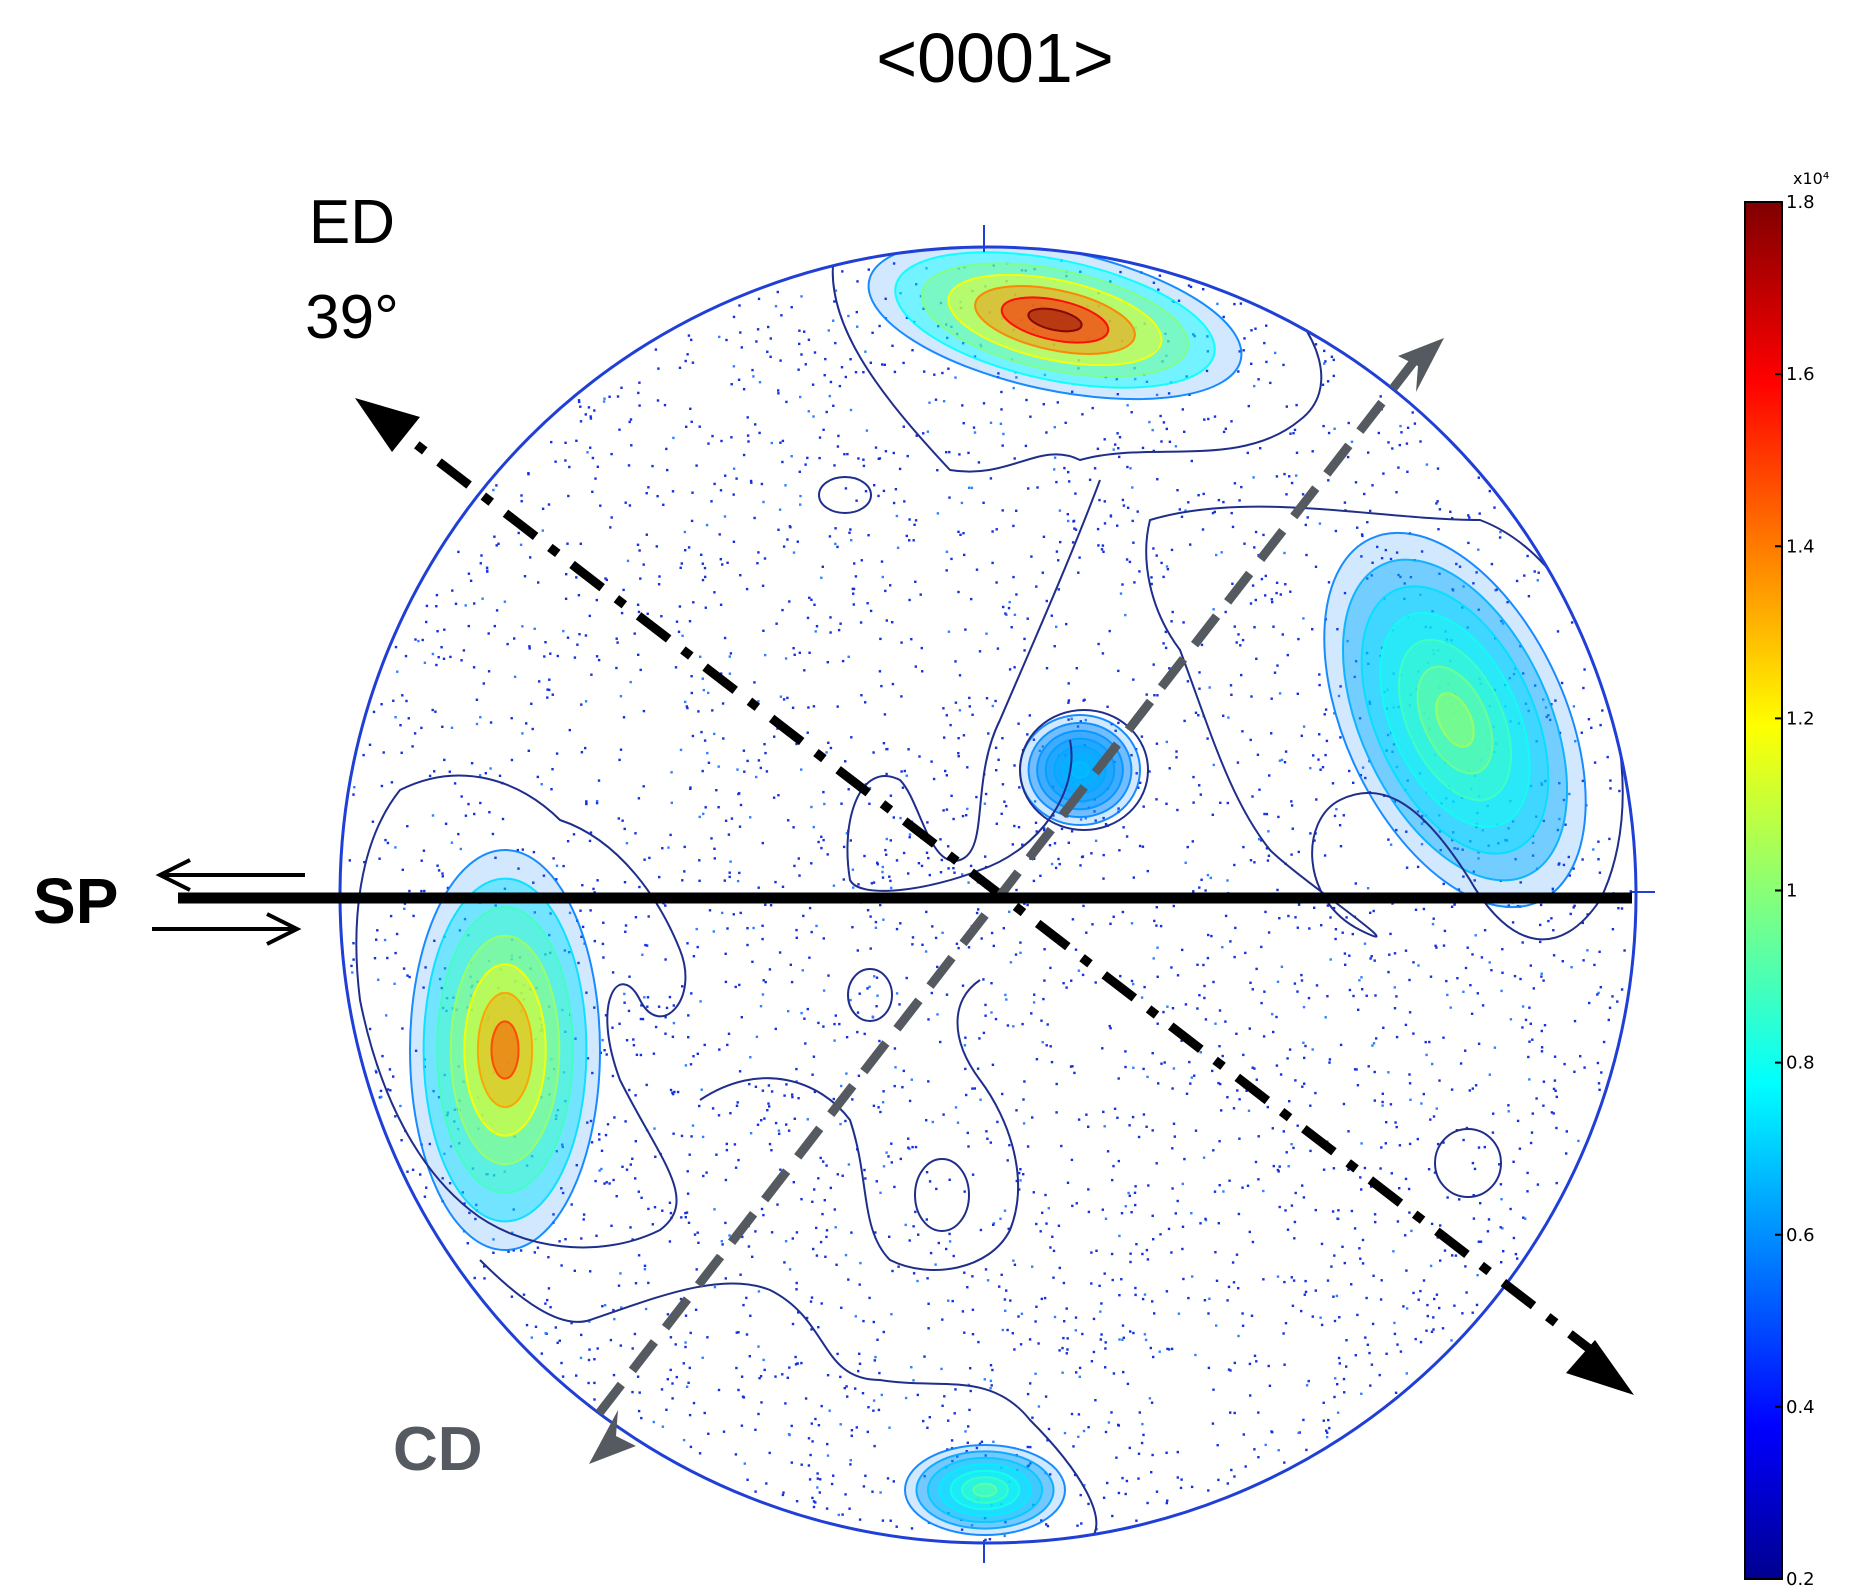 This screenshot has width=1859, height=1596. I want to click on right-peak-level, so click(1455, 720).